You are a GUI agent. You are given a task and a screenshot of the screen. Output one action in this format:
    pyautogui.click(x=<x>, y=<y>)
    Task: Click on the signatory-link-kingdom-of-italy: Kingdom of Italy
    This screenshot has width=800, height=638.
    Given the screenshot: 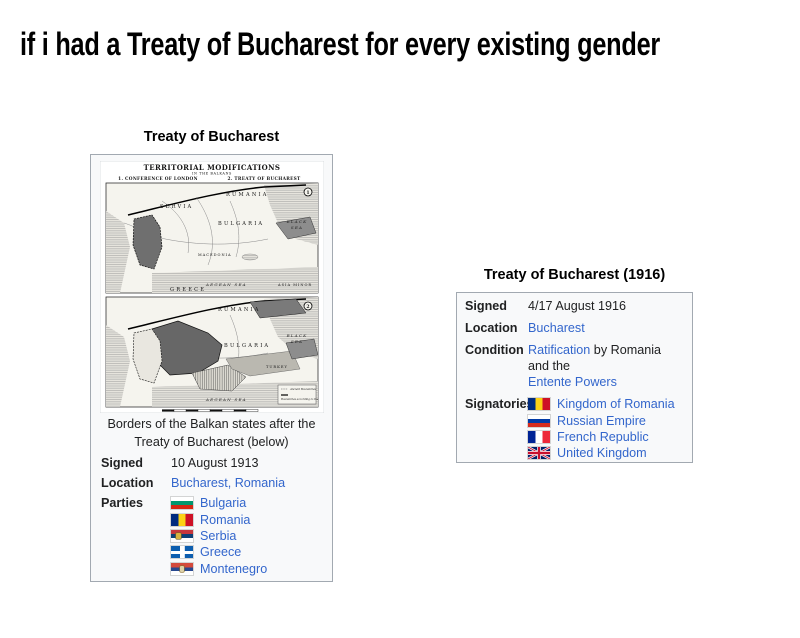 What is the action you would take?
    pyautogui.click(x=602, y=462)
    